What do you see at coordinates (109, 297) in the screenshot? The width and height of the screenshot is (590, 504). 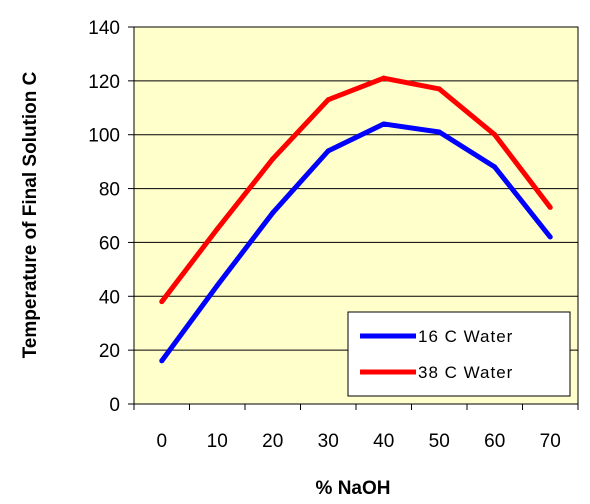 I see `y-tick-label-2: 40` at bounding box center [109, 297].